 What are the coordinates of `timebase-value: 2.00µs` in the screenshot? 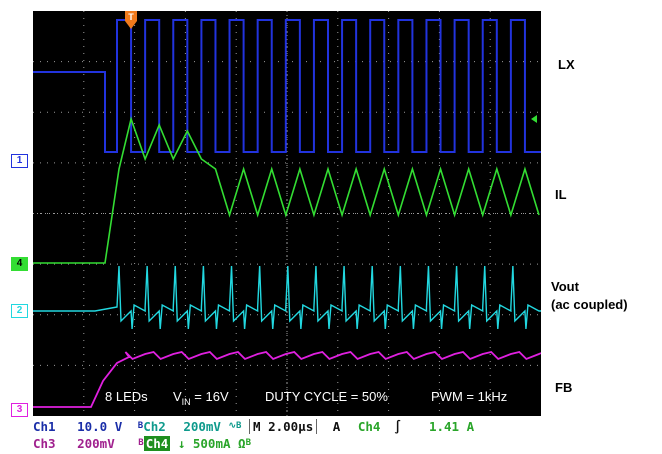 It's located at (291, 426).